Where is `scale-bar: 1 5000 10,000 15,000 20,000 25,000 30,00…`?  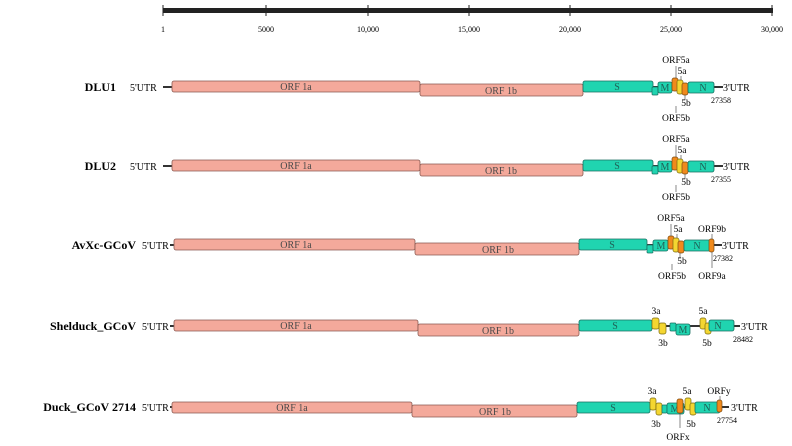
scale-bar: 1 5000 10,000 15,000 20,000 25,000 30,00… is located at coordinates (472, 19).